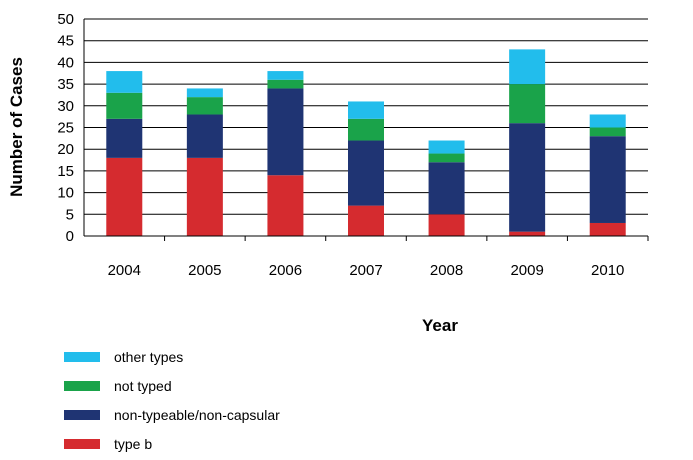 Image resolution: width=693 pixels, height=460 pixels. What do you see at coordinates (204, 270) in the screenshot?
I see `x-tick-label: 2005` at bounding box center [204, 270].